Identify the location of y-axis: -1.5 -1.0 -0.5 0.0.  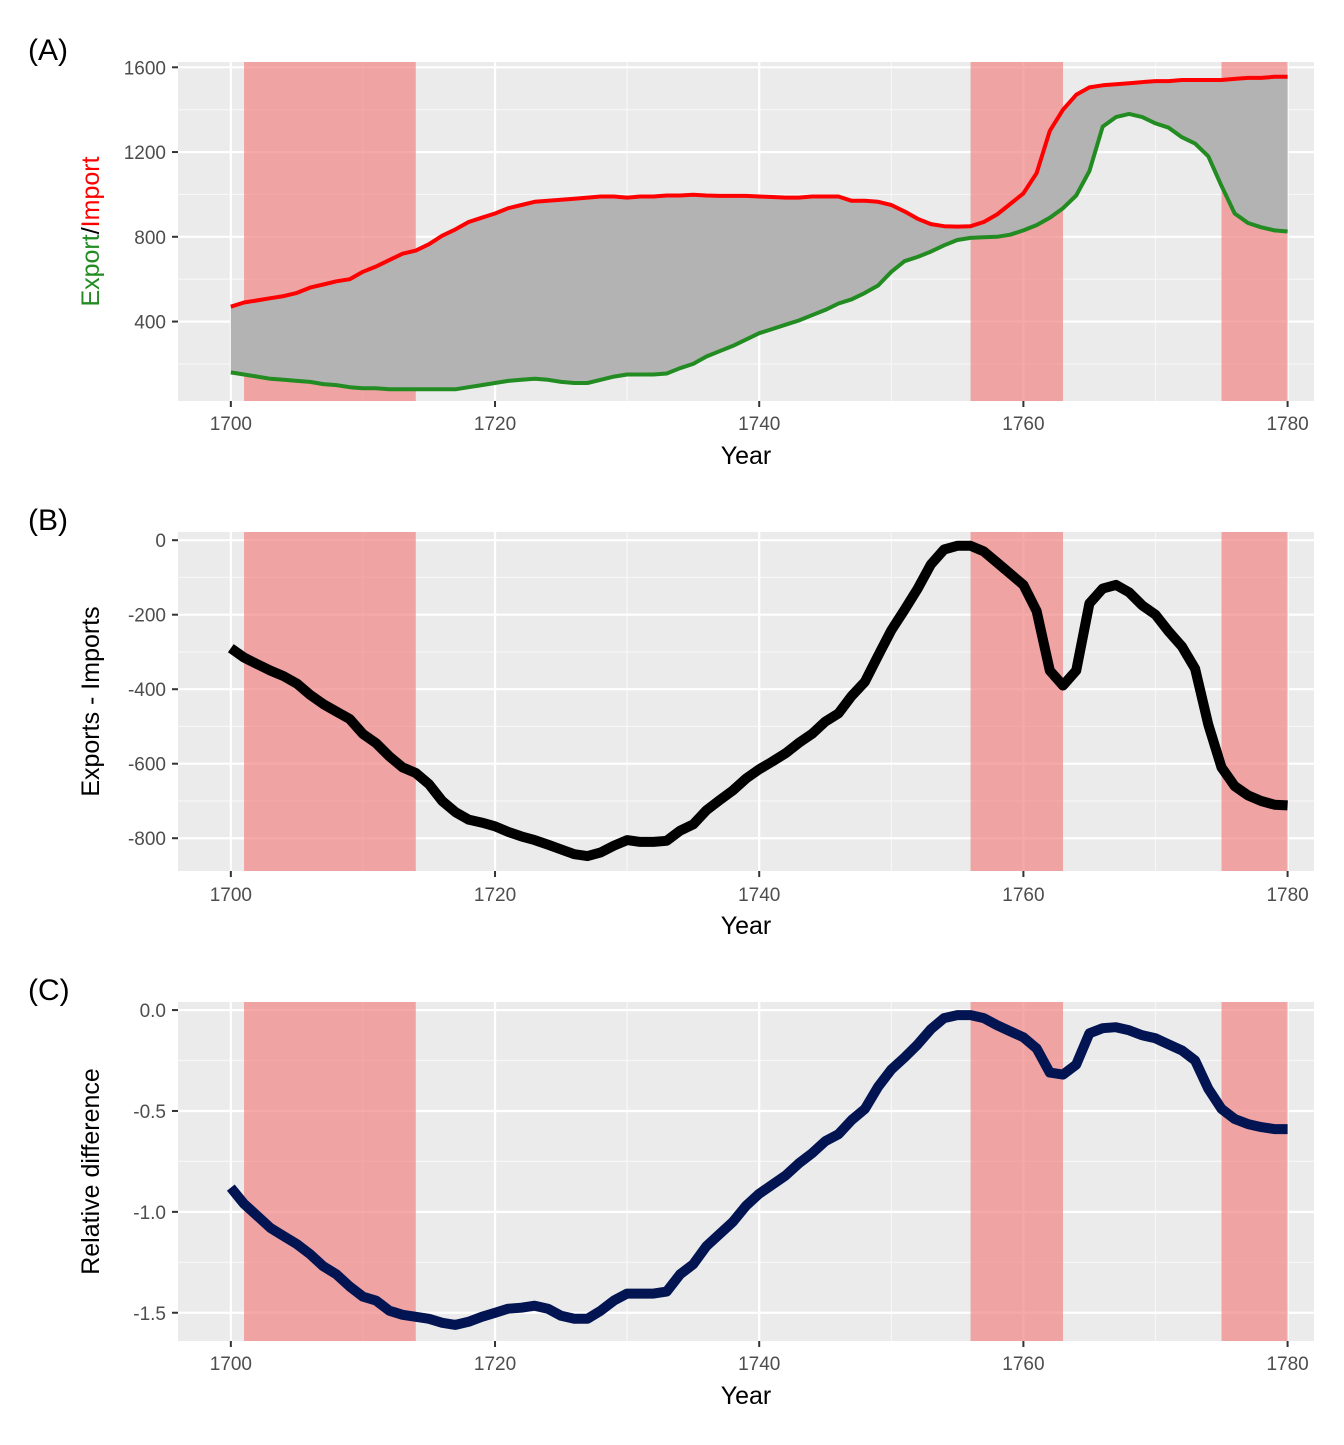
(155, 1163).